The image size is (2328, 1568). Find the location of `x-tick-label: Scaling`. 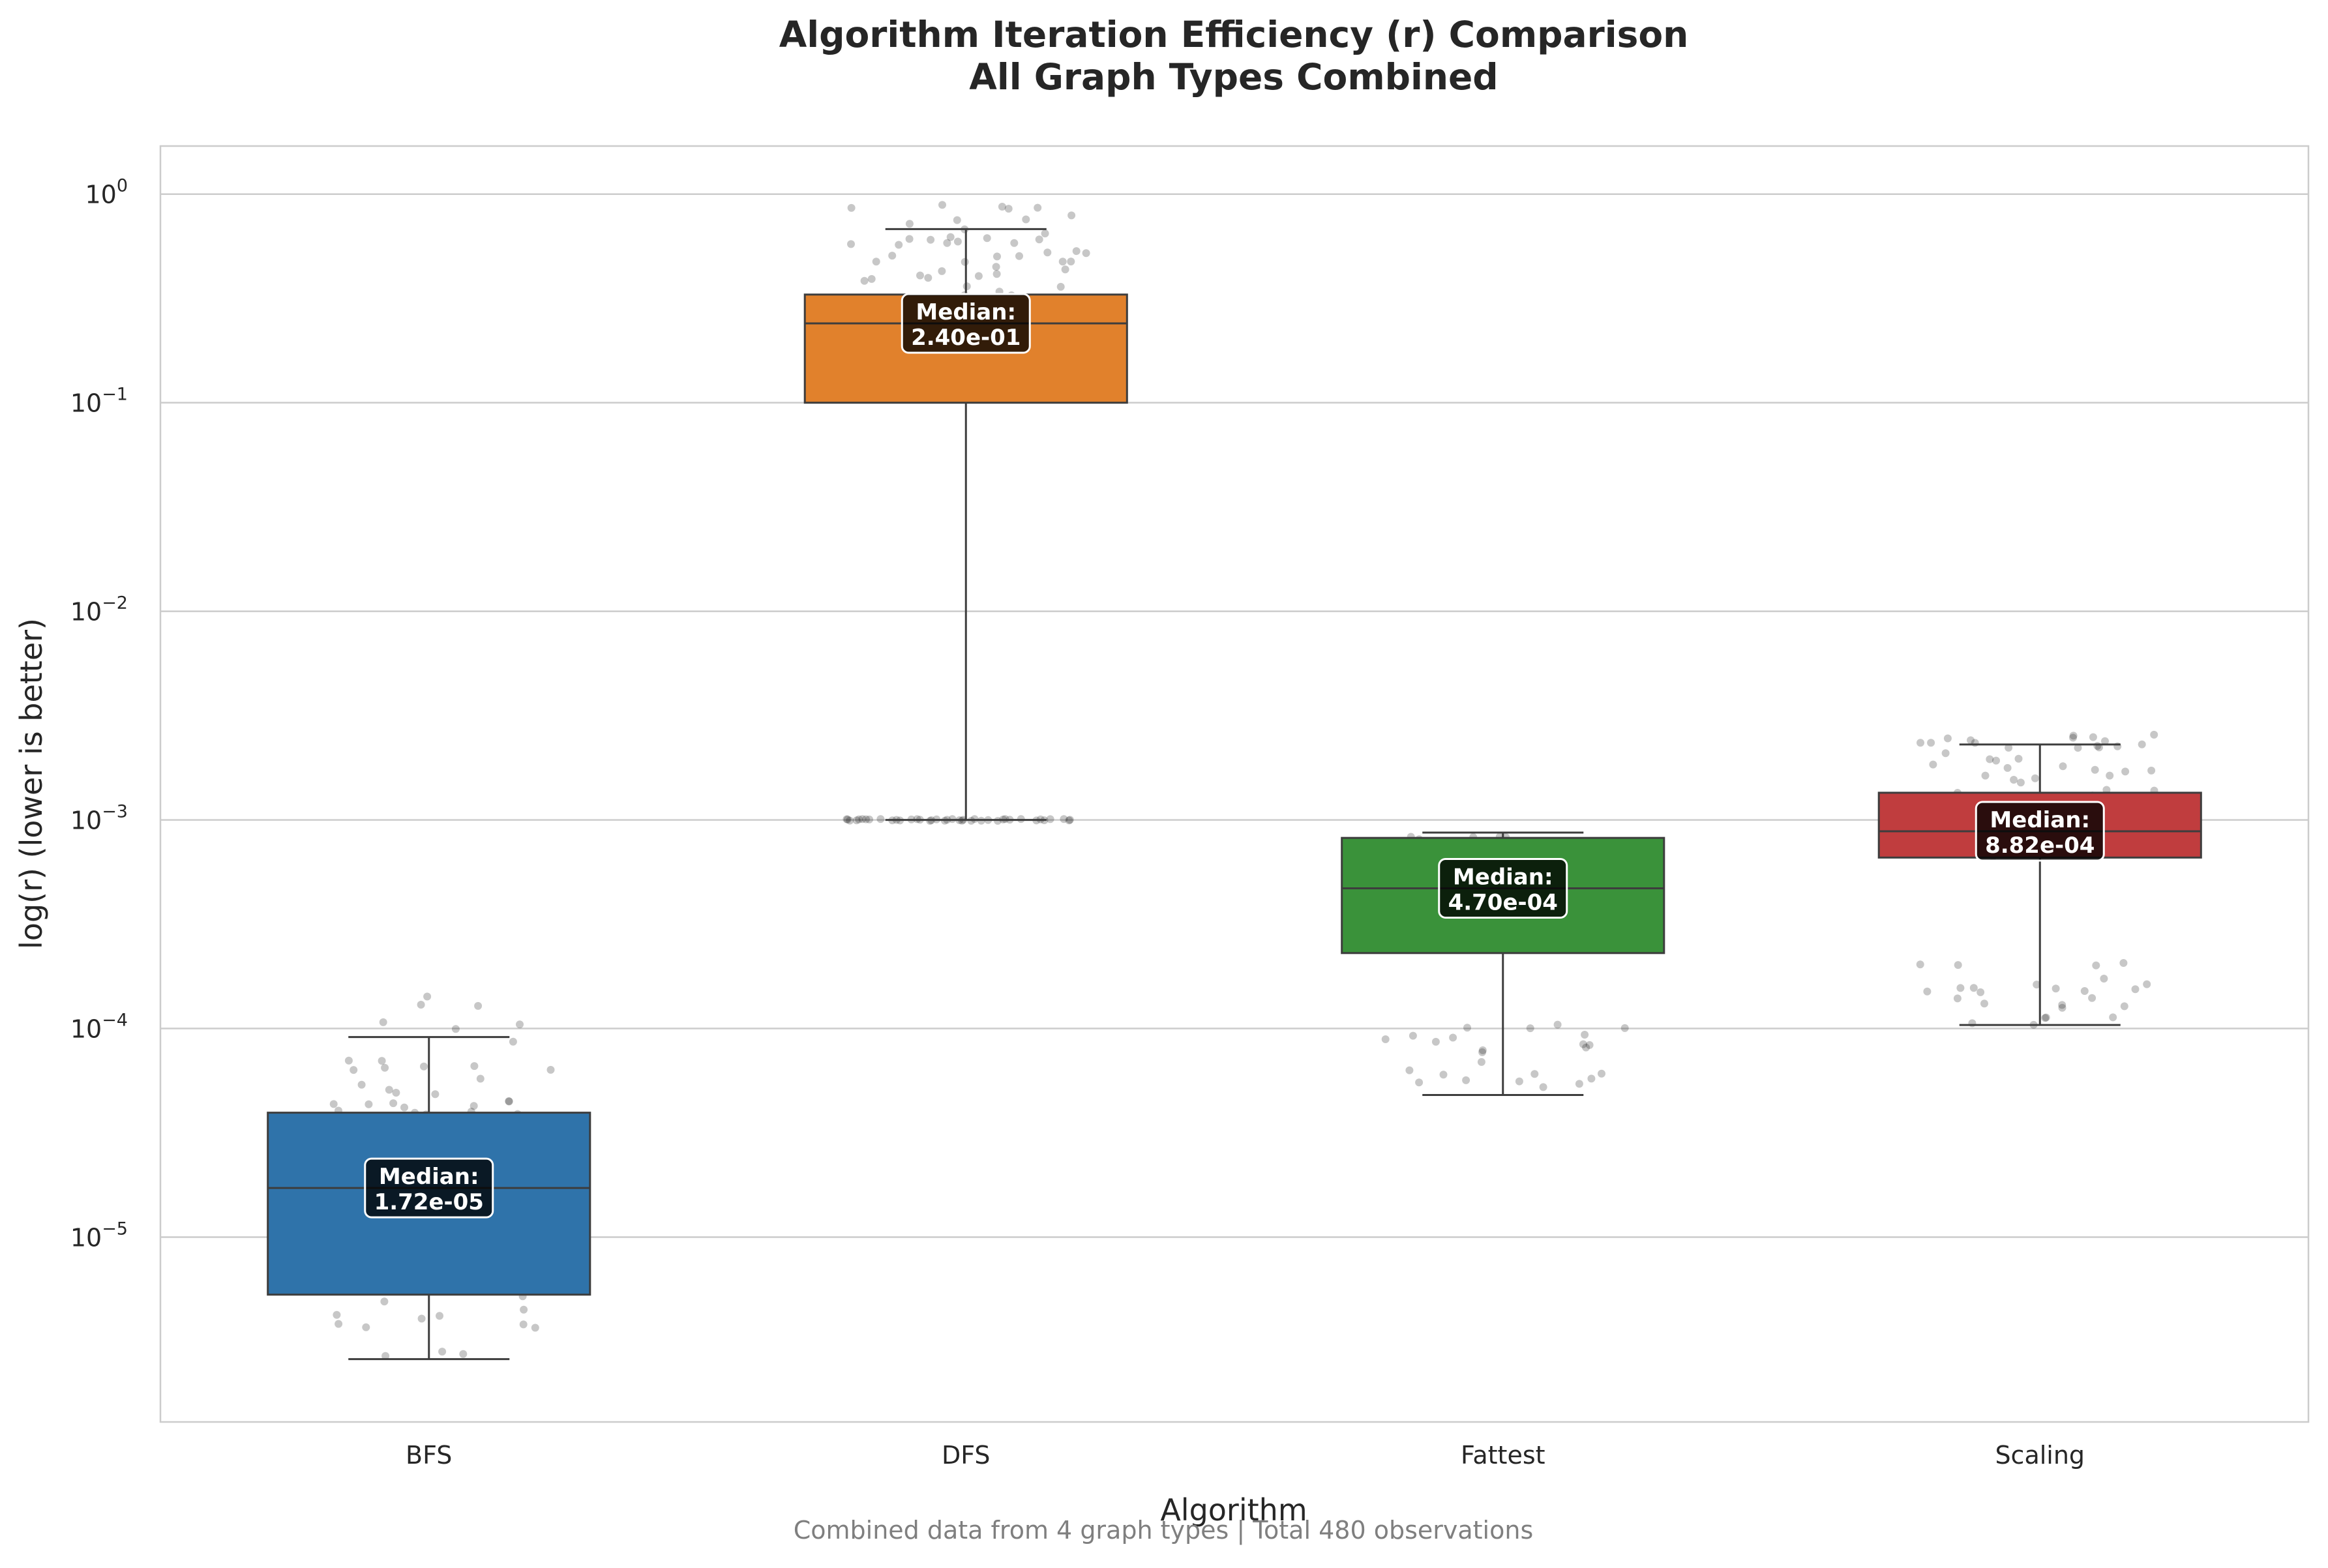

x-tick-label: Scaling is located at coordinates (2040, 1456).